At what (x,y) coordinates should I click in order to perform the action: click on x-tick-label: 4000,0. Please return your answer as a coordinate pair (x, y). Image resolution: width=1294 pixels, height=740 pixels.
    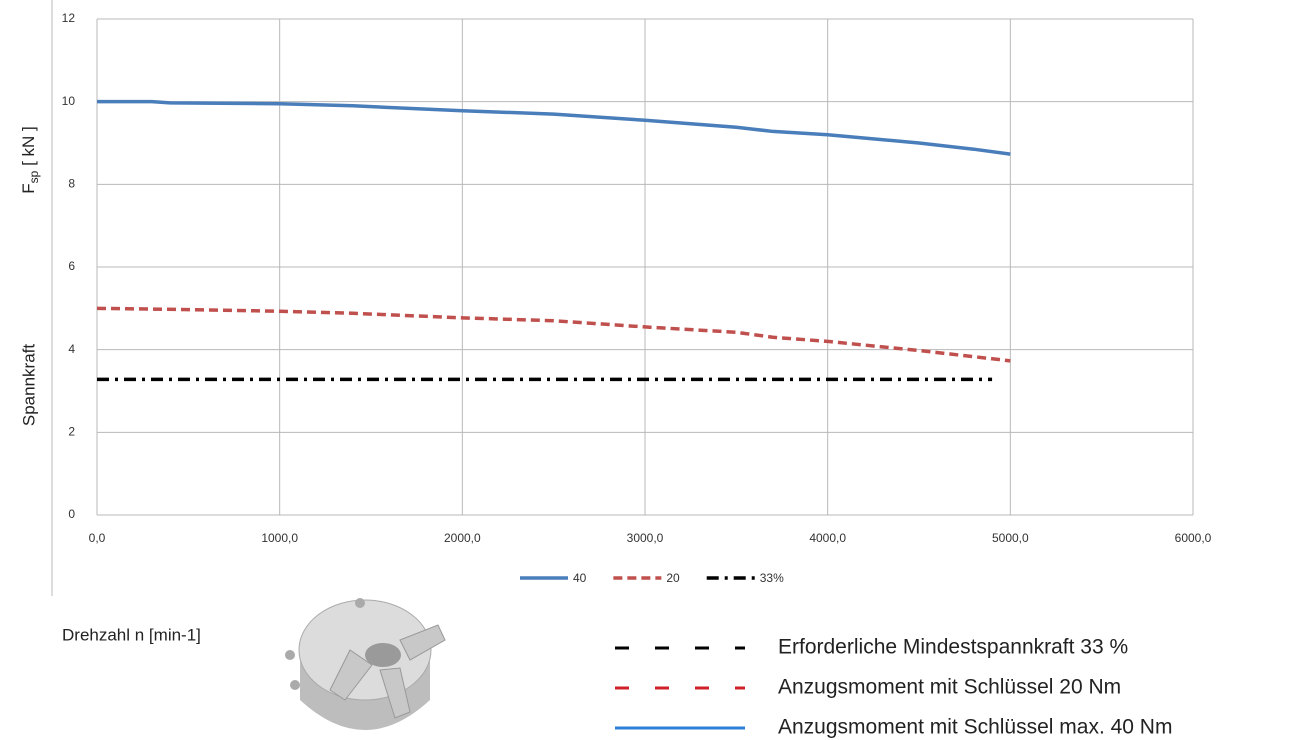
    Looking at the image, I should click on (827, 538).